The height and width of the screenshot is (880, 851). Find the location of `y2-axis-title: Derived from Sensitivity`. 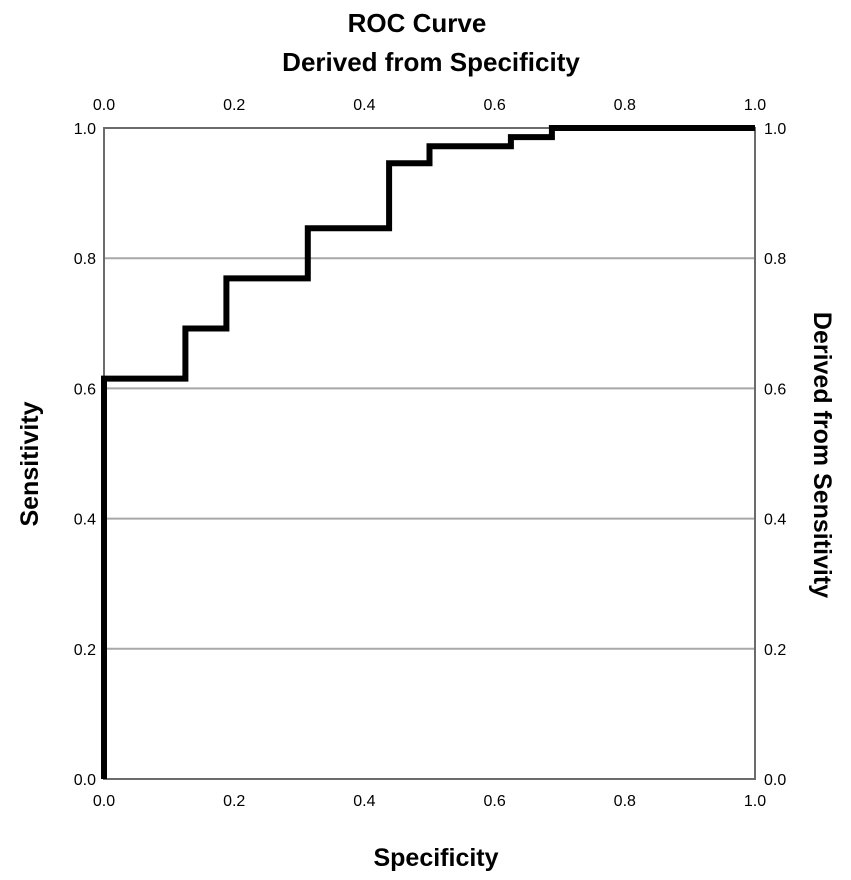

y2-axis-title: Derived from Sensitivity is located at coordinates (822, 455).